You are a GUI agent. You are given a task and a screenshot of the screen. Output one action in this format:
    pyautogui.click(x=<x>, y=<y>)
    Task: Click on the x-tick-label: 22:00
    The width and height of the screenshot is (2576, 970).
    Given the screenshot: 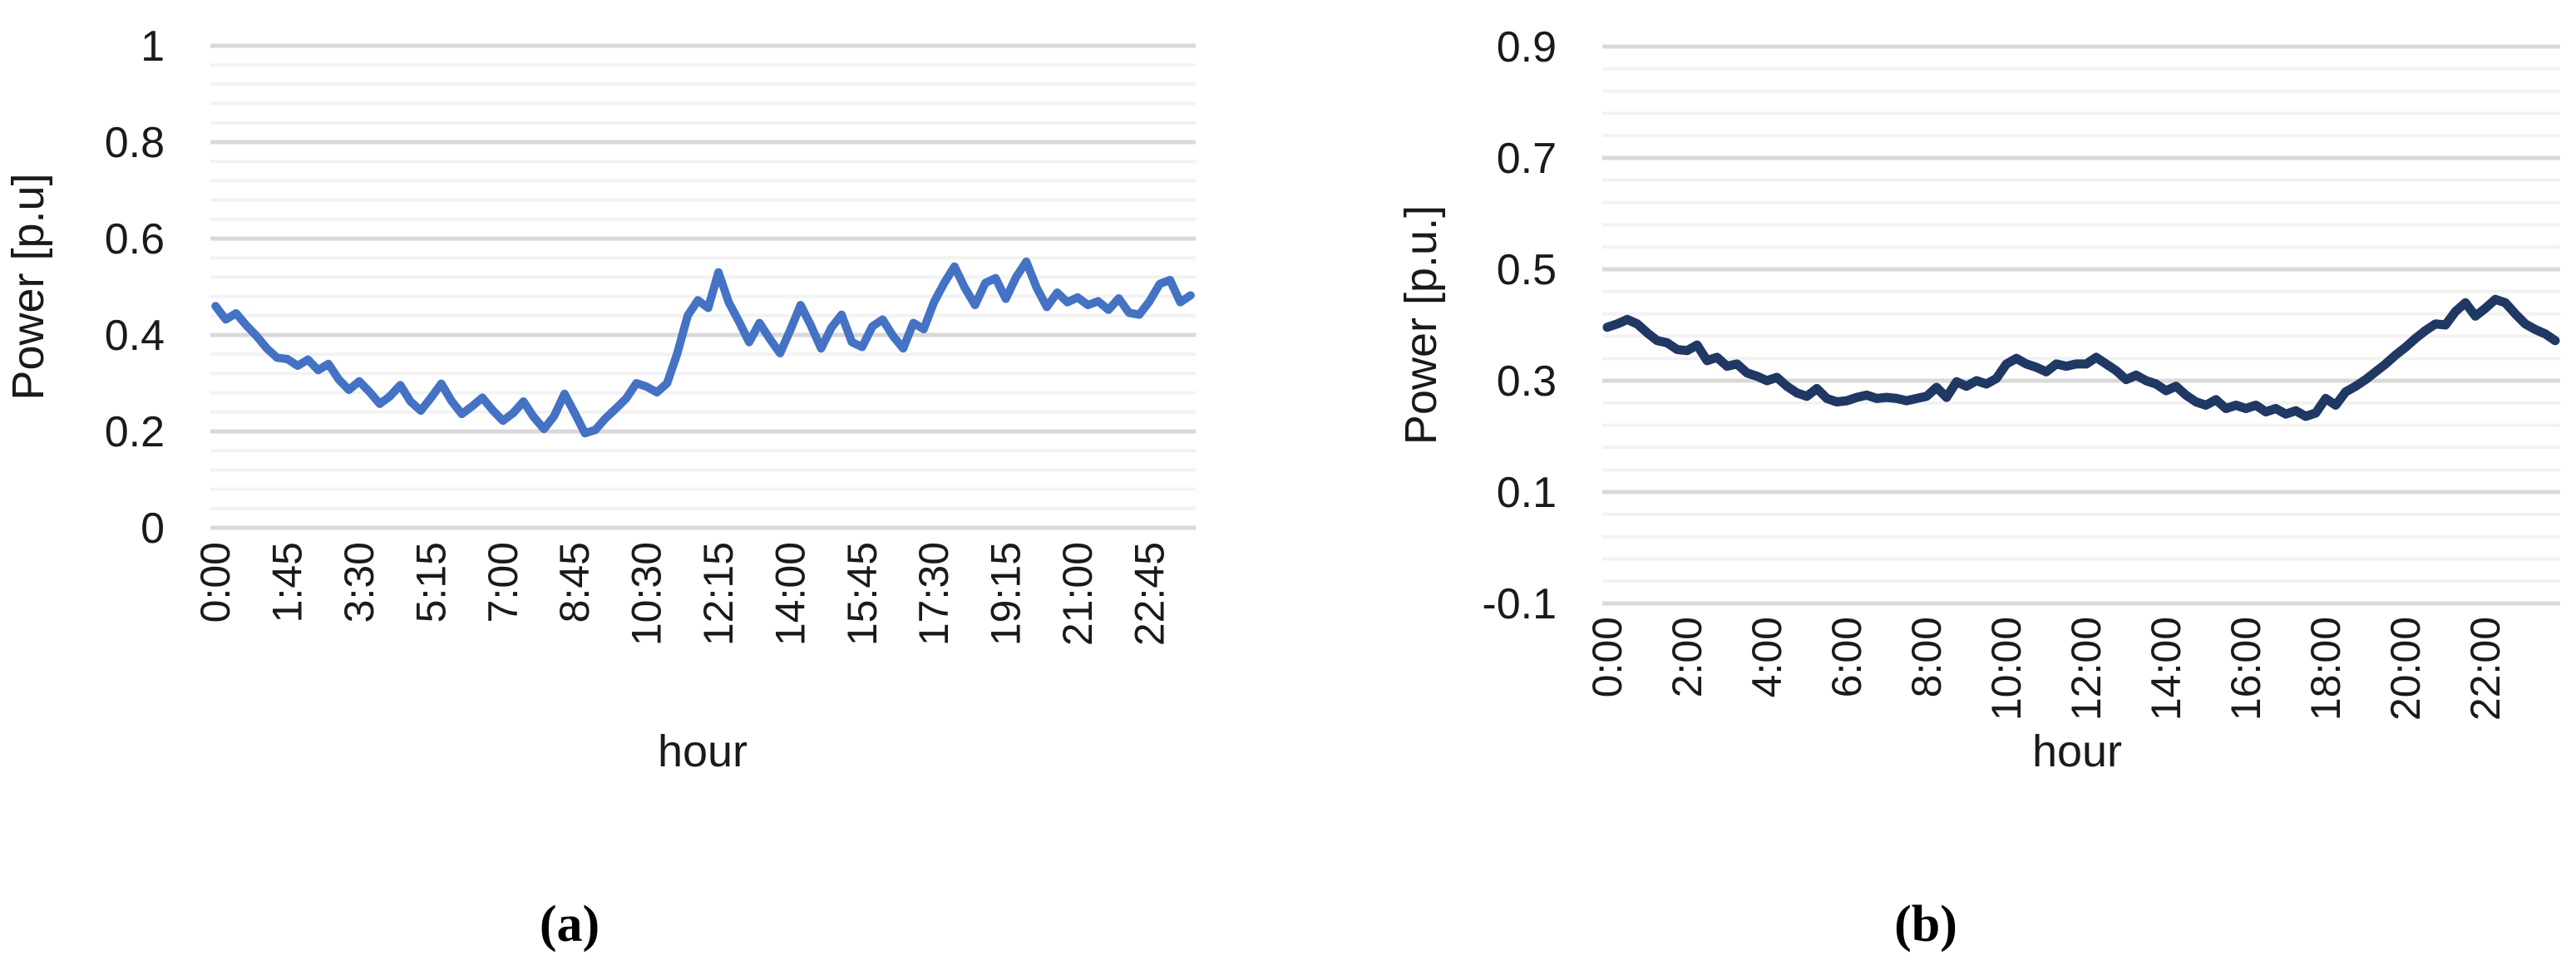 What is the action you would take?
    pyautogui.click(x=2485, y=669)
    